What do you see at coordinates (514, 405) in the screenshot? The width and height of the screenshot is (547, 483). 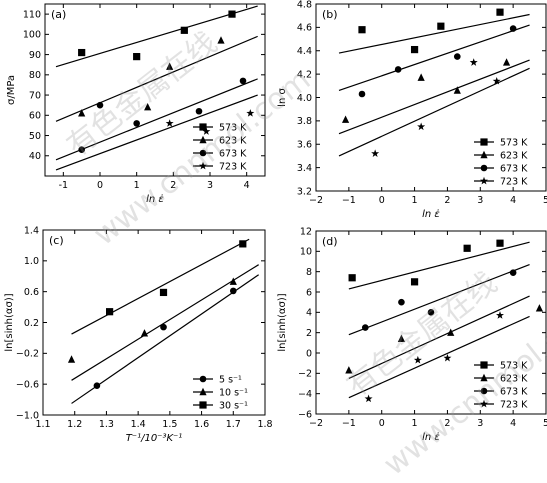 I see `legend-label: 723 K` at bounding box center [514, 405].